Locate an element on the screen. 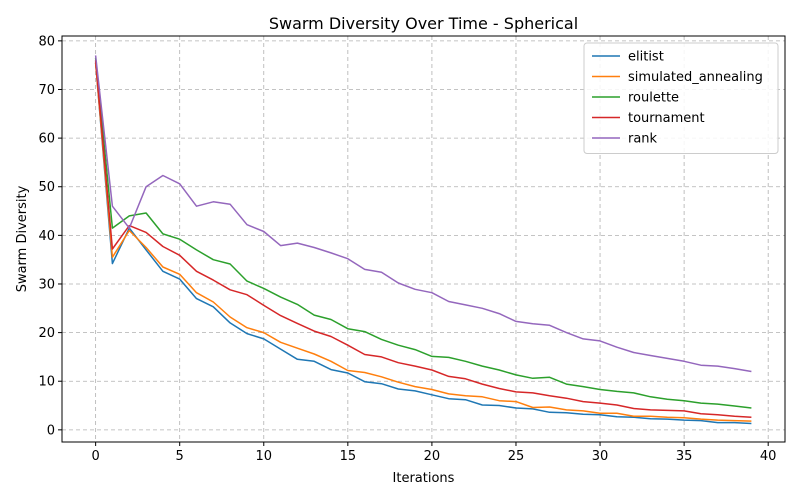 The width and height of the screenshot is (800, 500). x-tick-label: 35 is located at coordinates (684, 456).